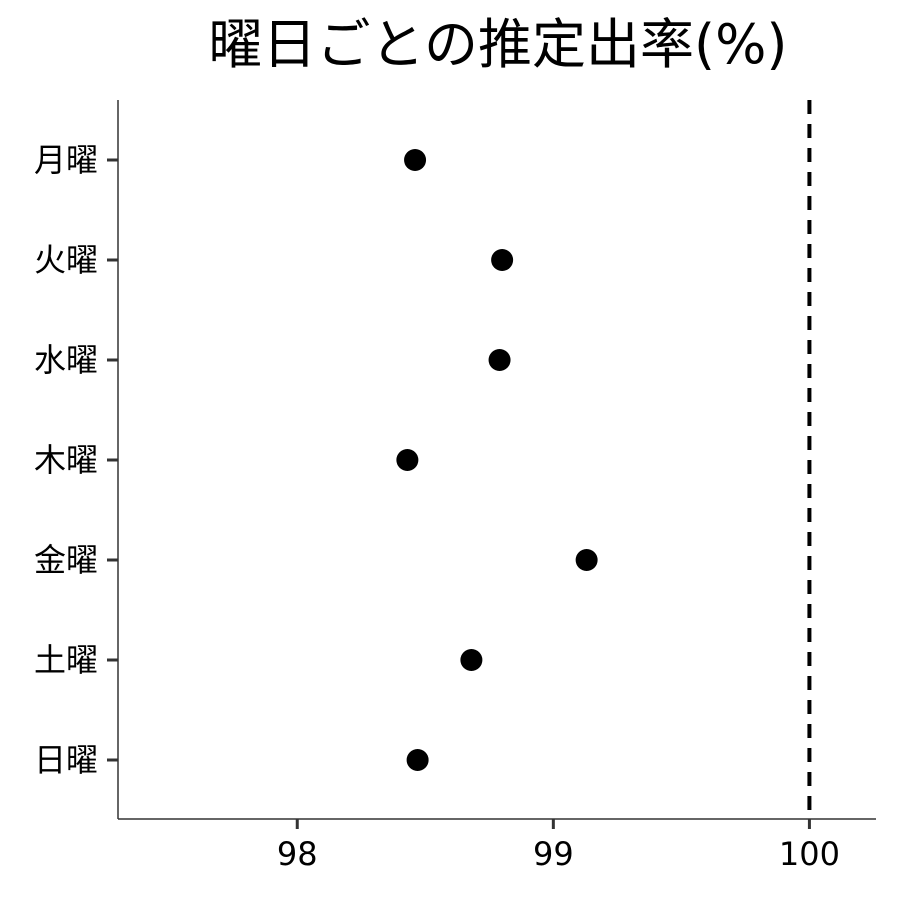 This screenshot has width=900, height=900. What do you see at coordinates (66, 460) in the screenshot?
I see `y-tick-label: 木曜` at bounding box center [66, 460].